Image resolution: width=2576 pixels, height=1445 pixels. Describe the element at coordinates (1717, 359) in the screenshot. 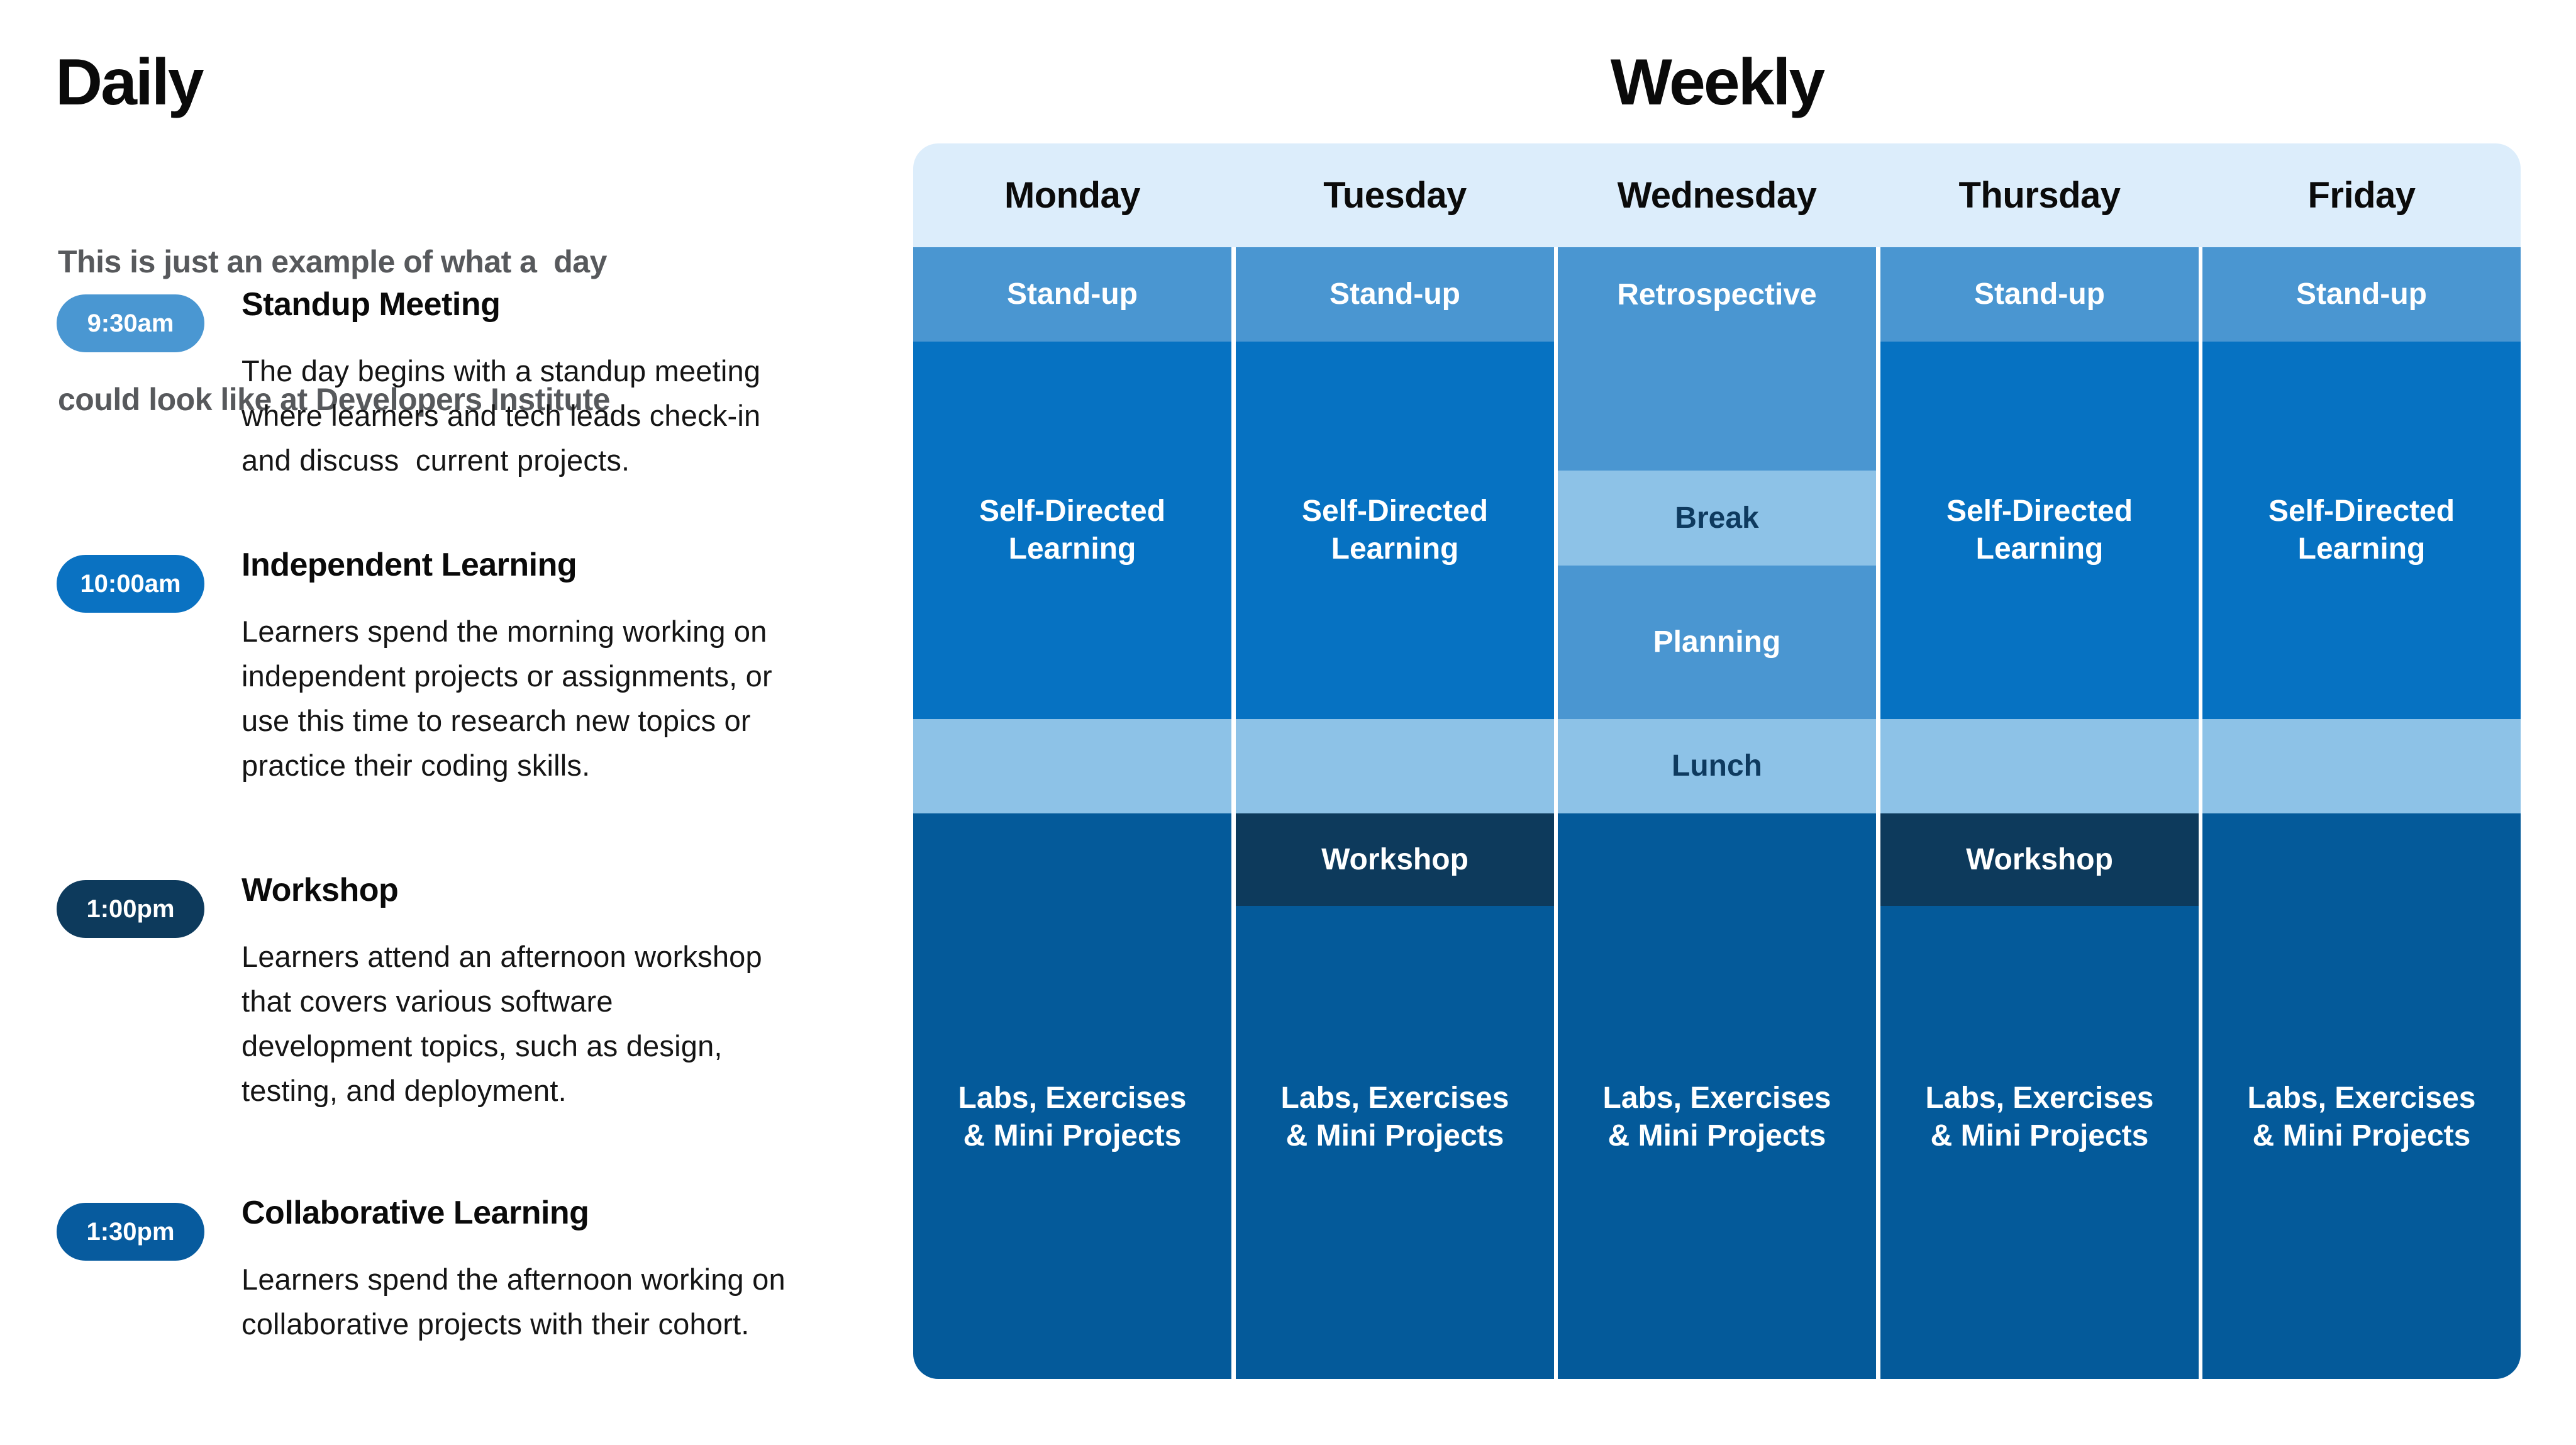

I see `cell-retrospective: Retrospective` at that location.